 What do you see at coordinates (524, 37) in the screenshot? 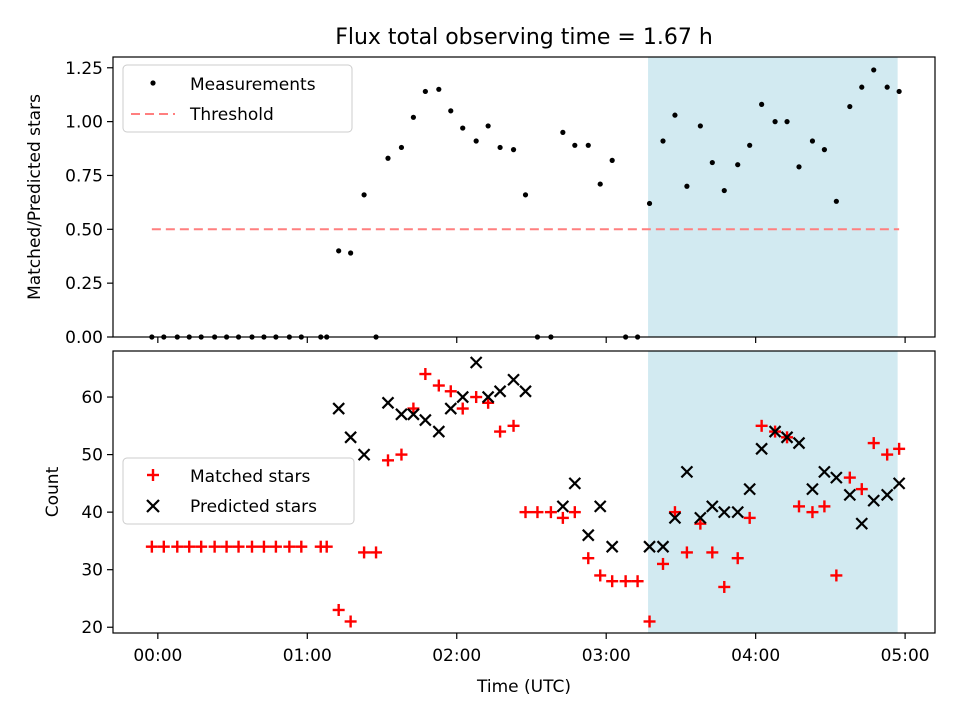
I see `chart-title: Flux total observing time = 1.67 h` at bounding box center [524, 37].